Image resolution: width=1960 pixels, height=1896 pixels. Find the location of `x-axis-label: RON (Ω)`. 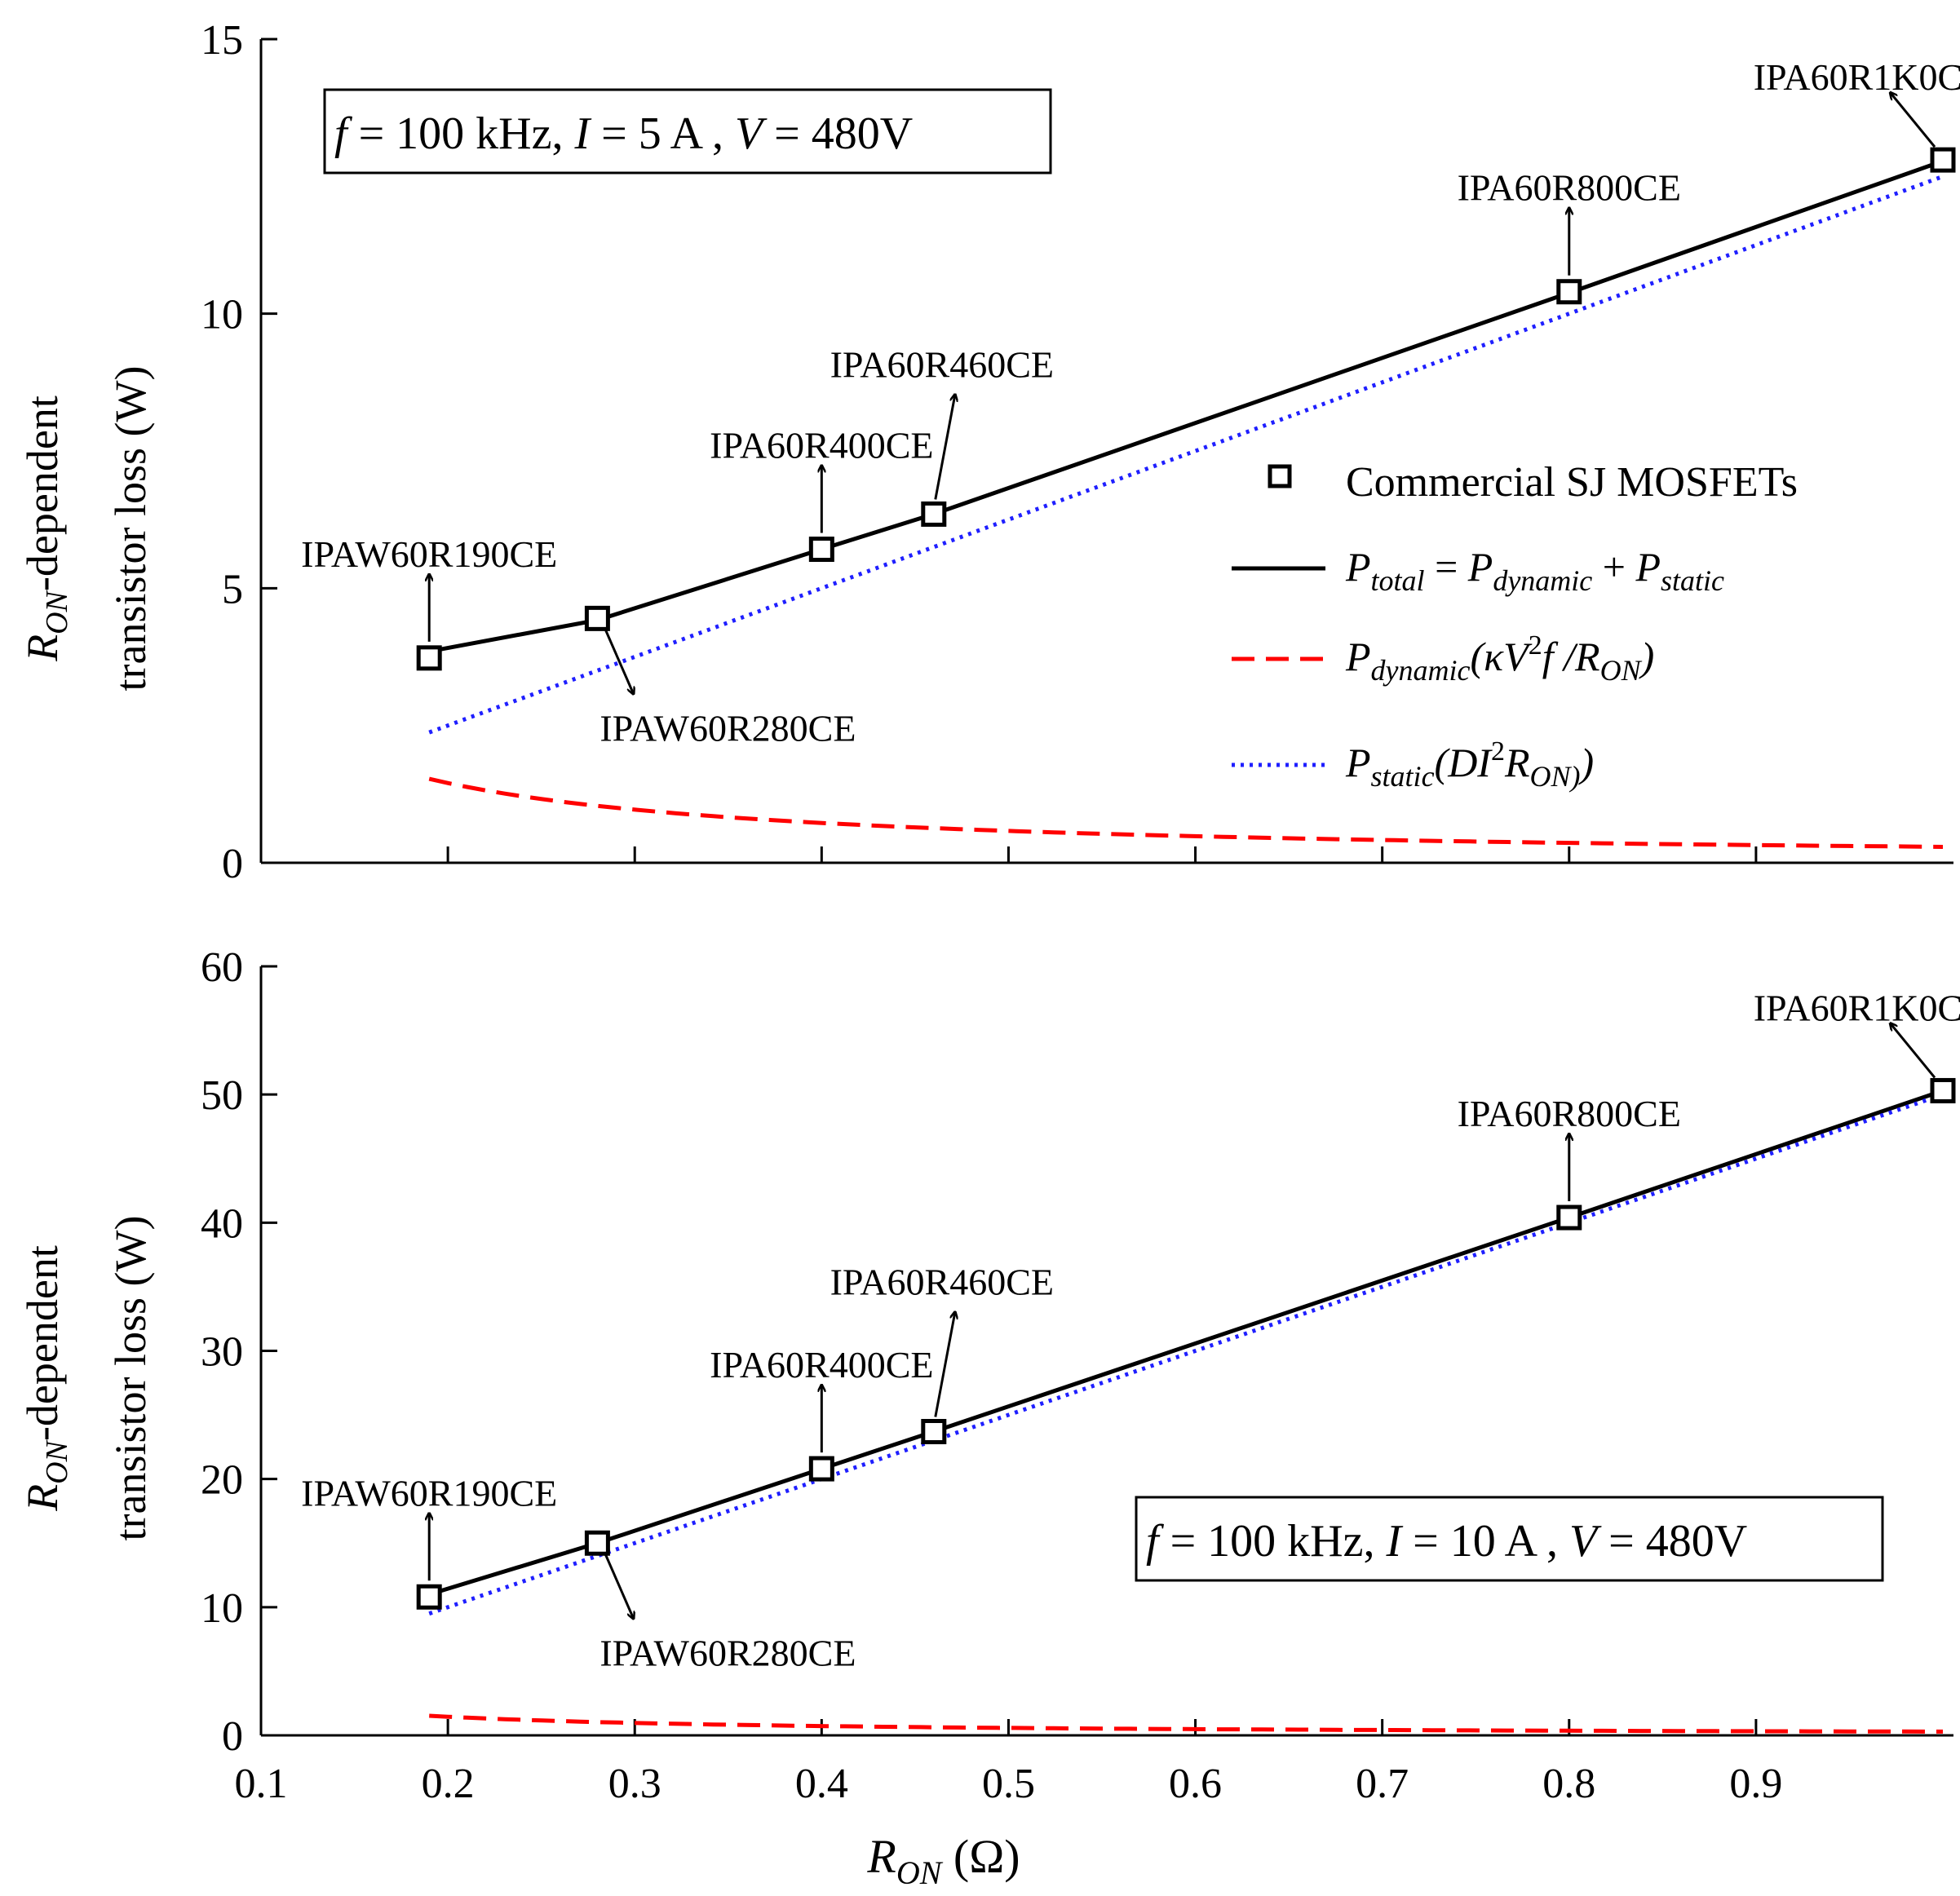

x-axis-label: RON (Ω) is located at coordinates (943, 1860).